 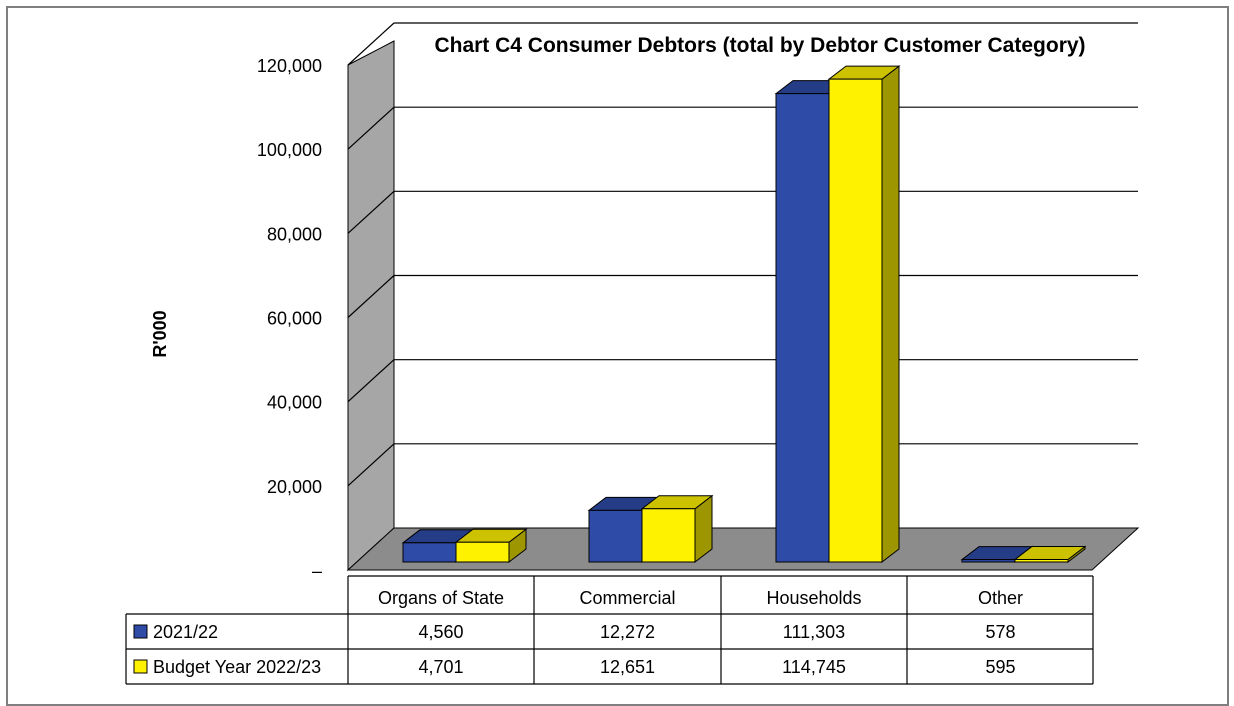 What do you see at coordinates (294, 487) in the screenshot?
I see `y-tick-label: 20,000` at bounding box center [294, 487].